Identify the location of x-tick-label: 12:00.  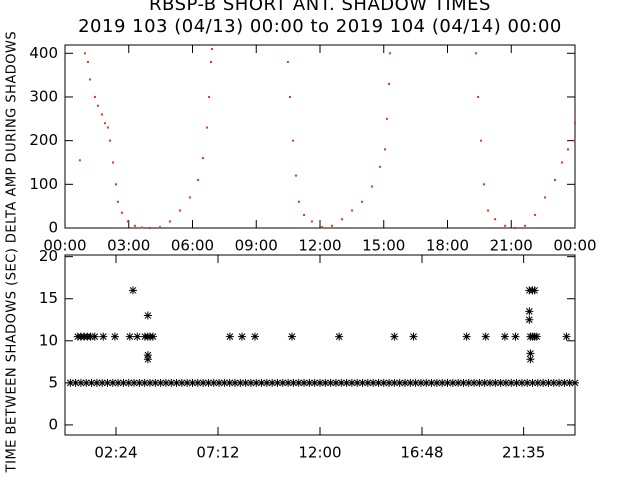
(319, 453).